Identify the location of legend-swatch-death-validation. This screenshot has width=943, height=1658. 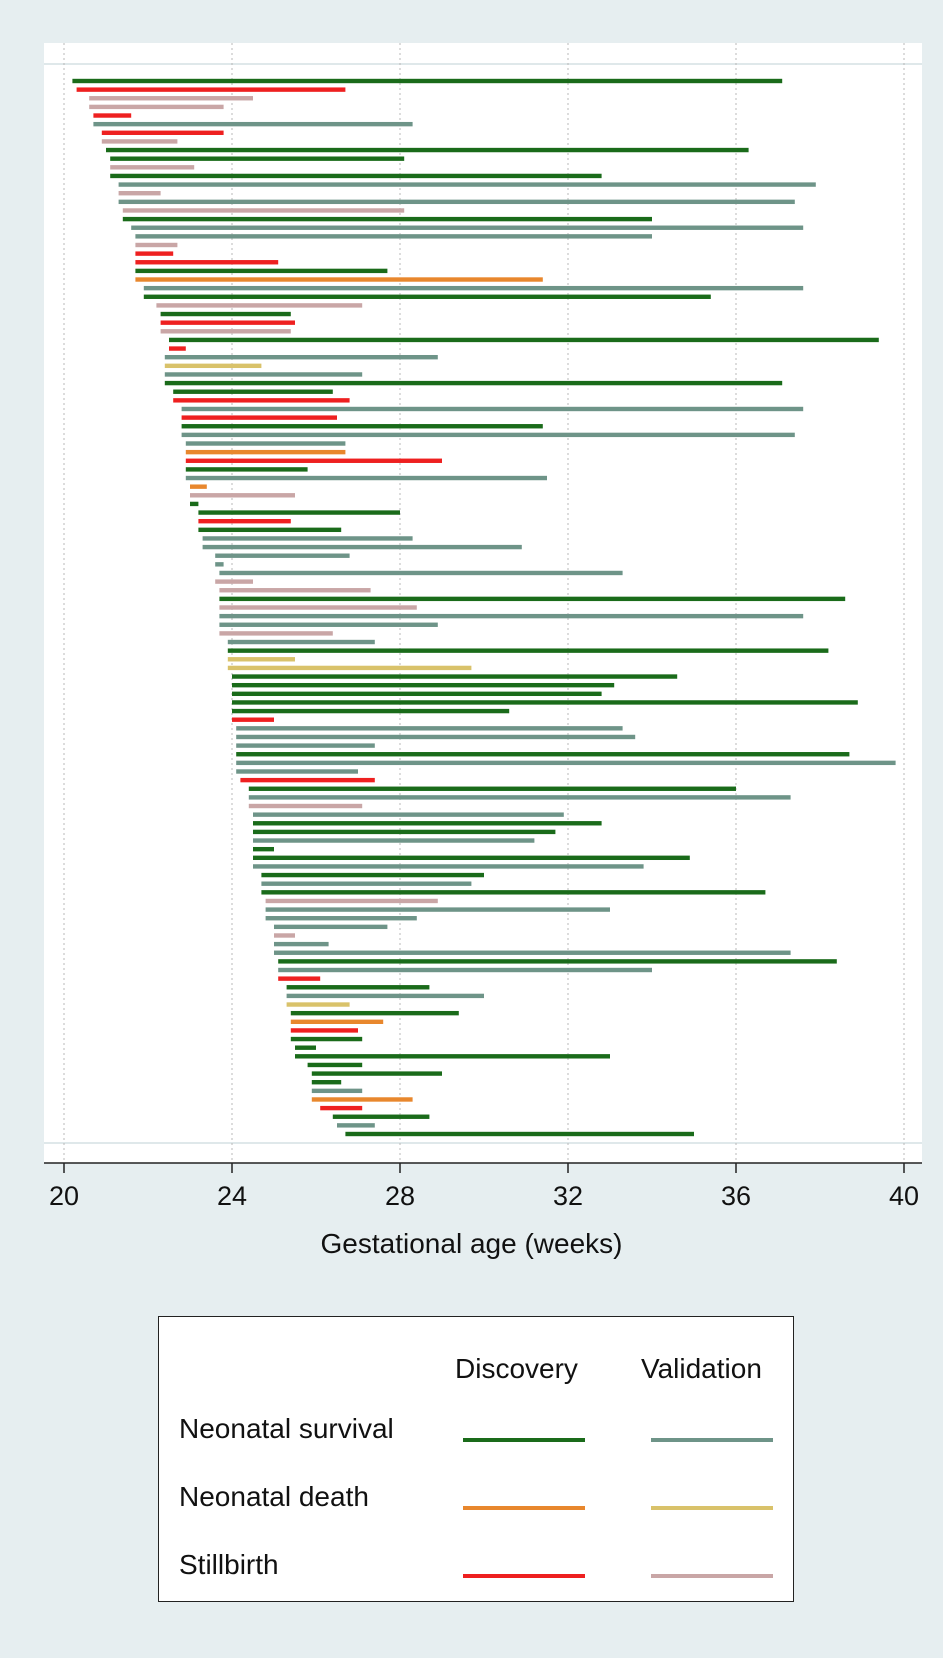
(712, 1508).